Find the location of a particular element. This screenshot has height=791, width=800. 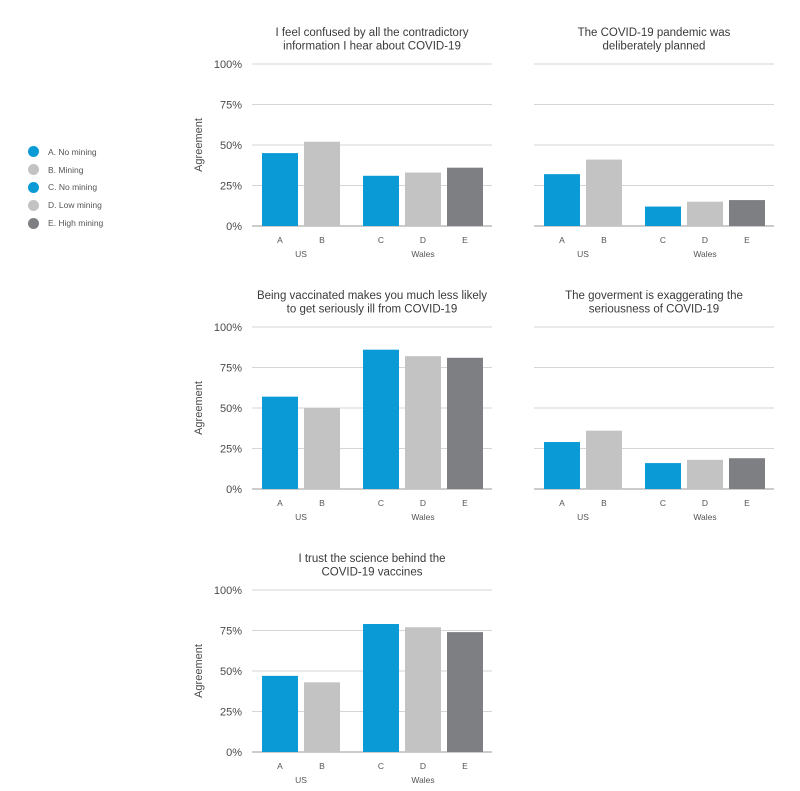

legend-item: E. High mining is located at coordinates (65, 223).